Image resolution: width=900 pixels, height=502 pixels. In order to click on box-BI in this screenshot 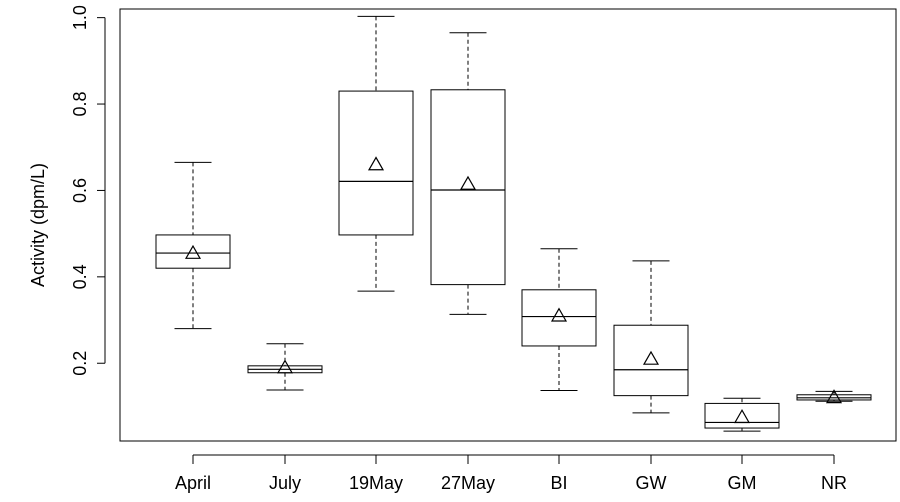, I will do `click(559, 319)`.